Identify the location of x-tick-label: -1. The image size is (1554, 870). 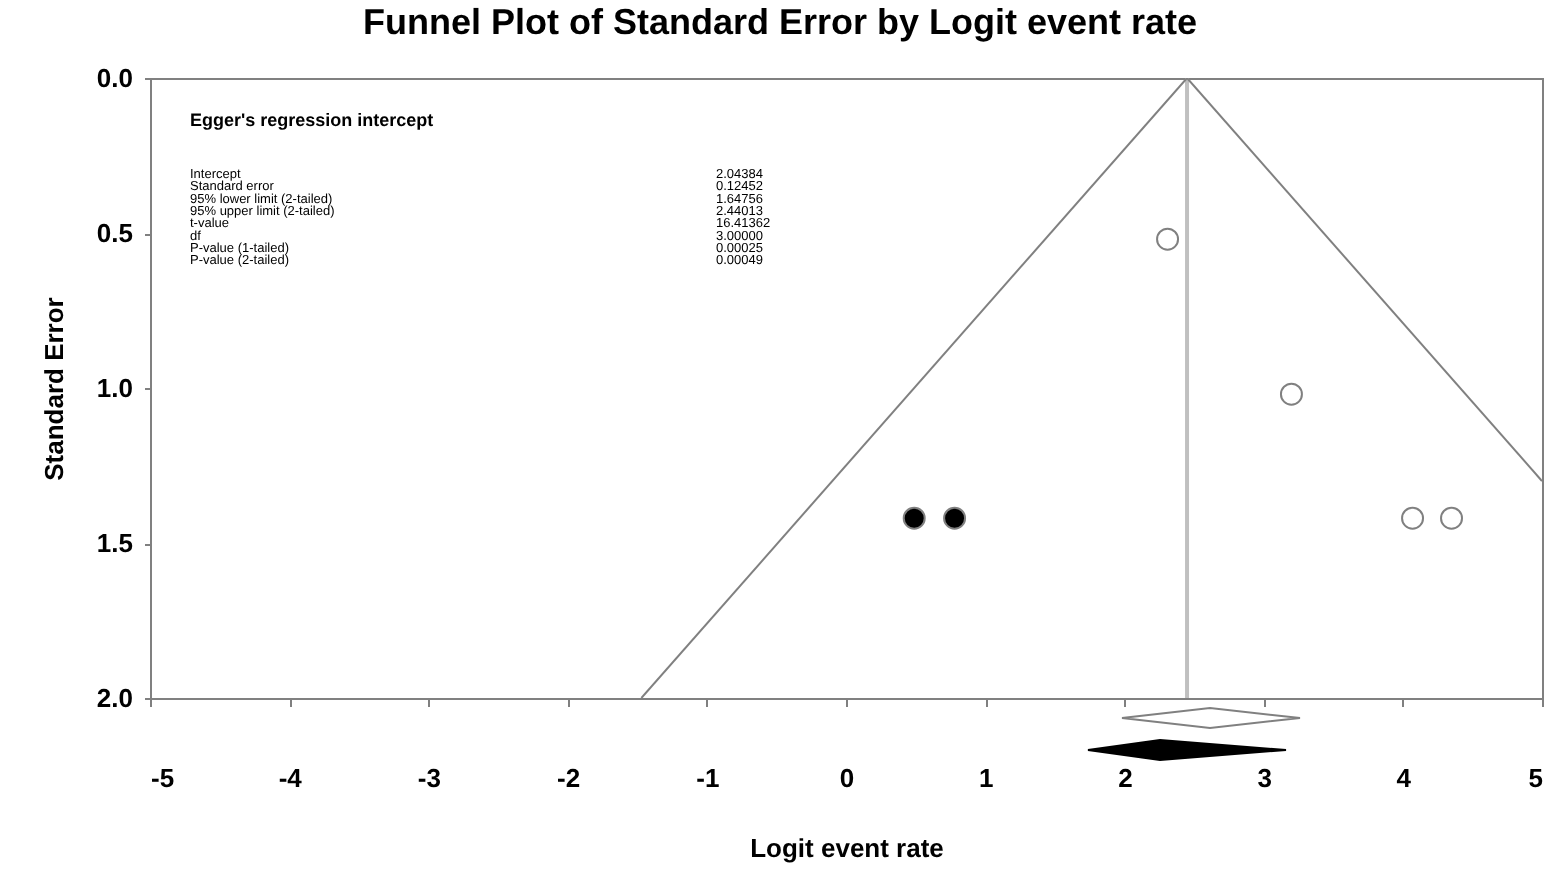
(708, 778).